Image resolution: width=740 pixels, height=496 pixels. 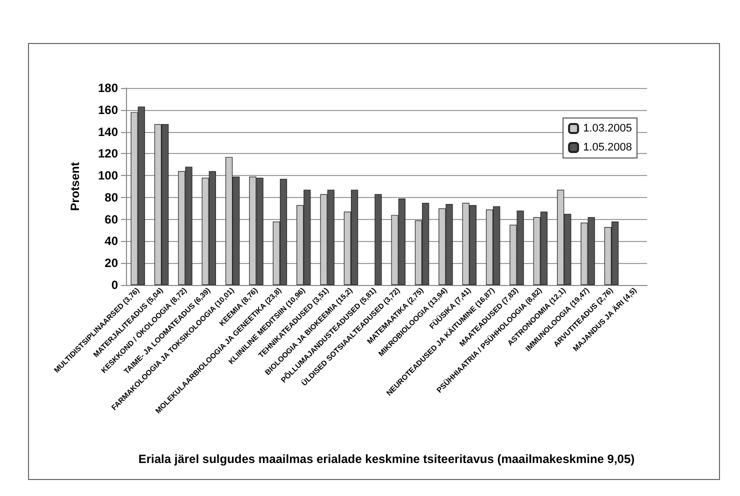 What do you see at coordinates (108, 88) in the screenshot?
I see `y-tick-label: 180` at bounding box center [108, 88].